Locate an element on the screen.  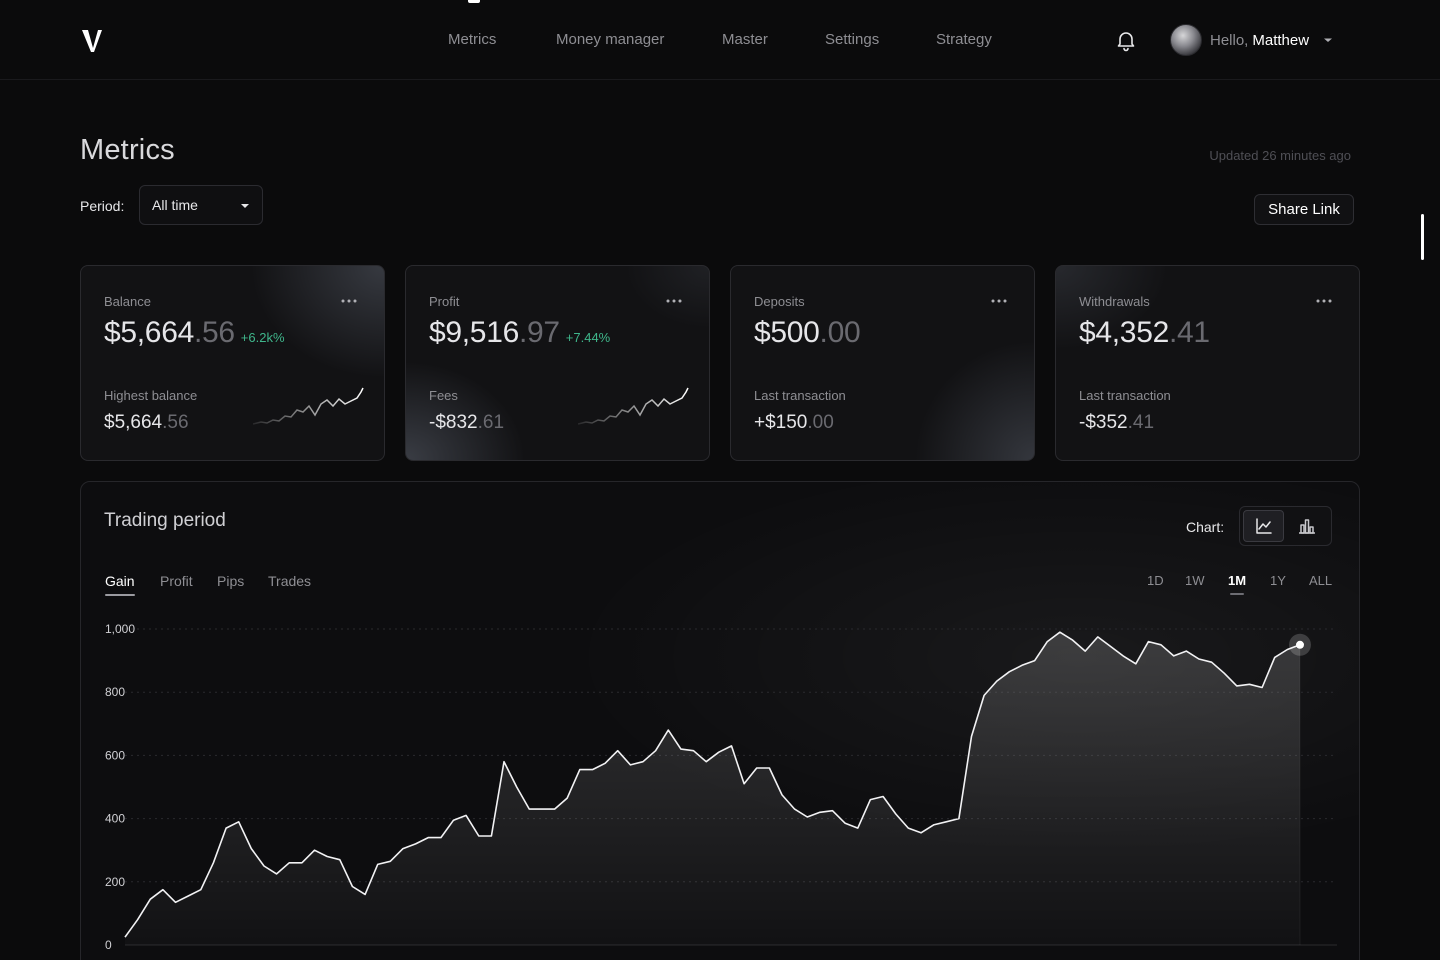
panel-title: Trading period is located at coordinates (165, 520).